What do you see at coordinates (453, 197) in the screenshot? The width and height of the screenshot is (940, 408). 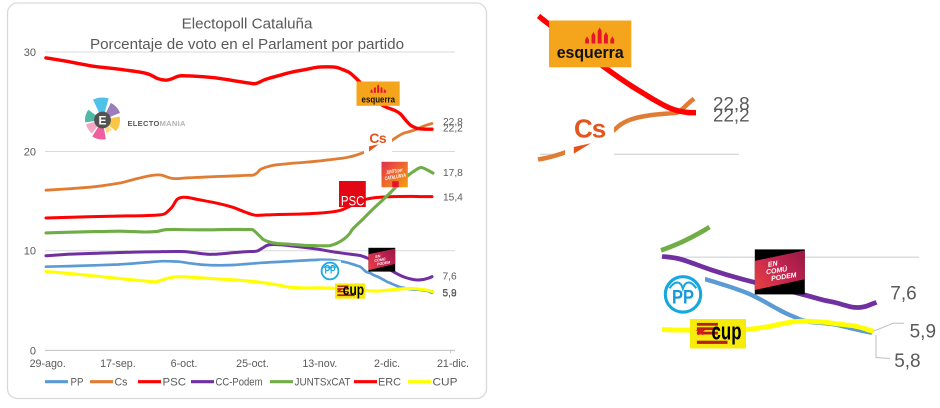 I see `svg-text: 15,4` at bounding box center [453, 197].